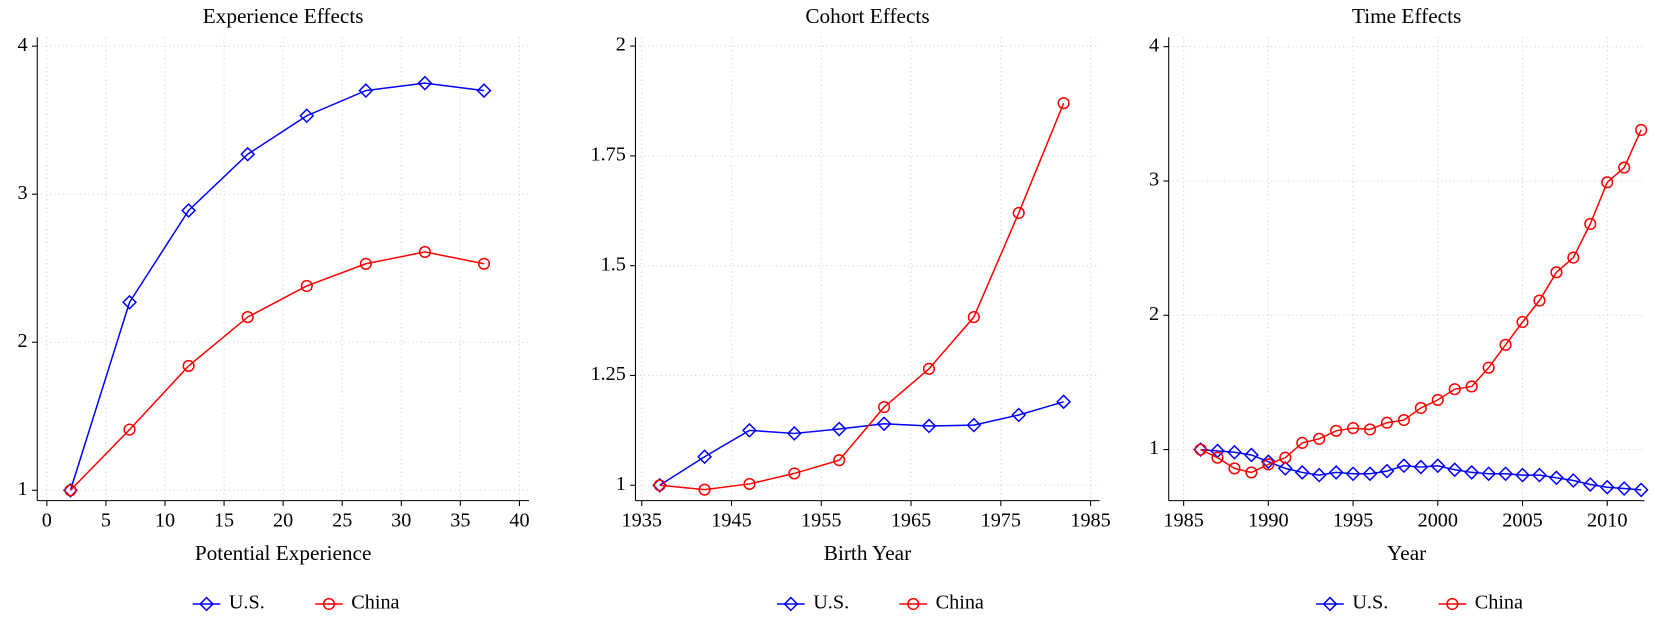 The image size is (1669, 621). I want to click on x-axis-label: Year, so click(1406, 553).